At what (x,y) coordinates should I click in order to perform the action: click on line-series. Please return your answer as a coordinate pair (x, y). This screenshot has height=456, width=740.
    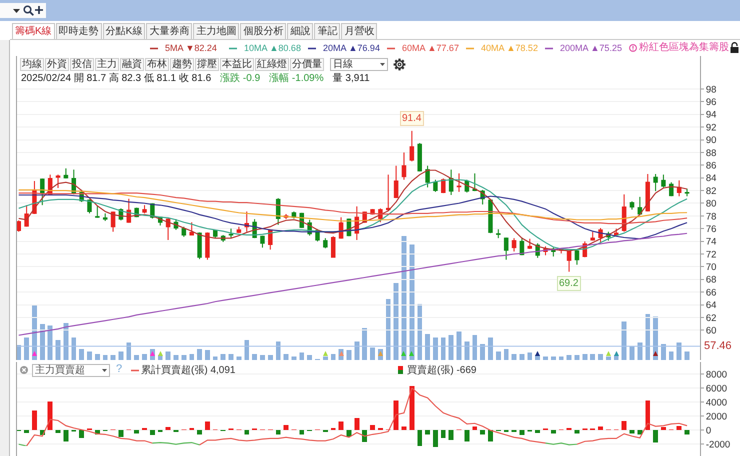
    Looking at the image, I should click on (353, 217).